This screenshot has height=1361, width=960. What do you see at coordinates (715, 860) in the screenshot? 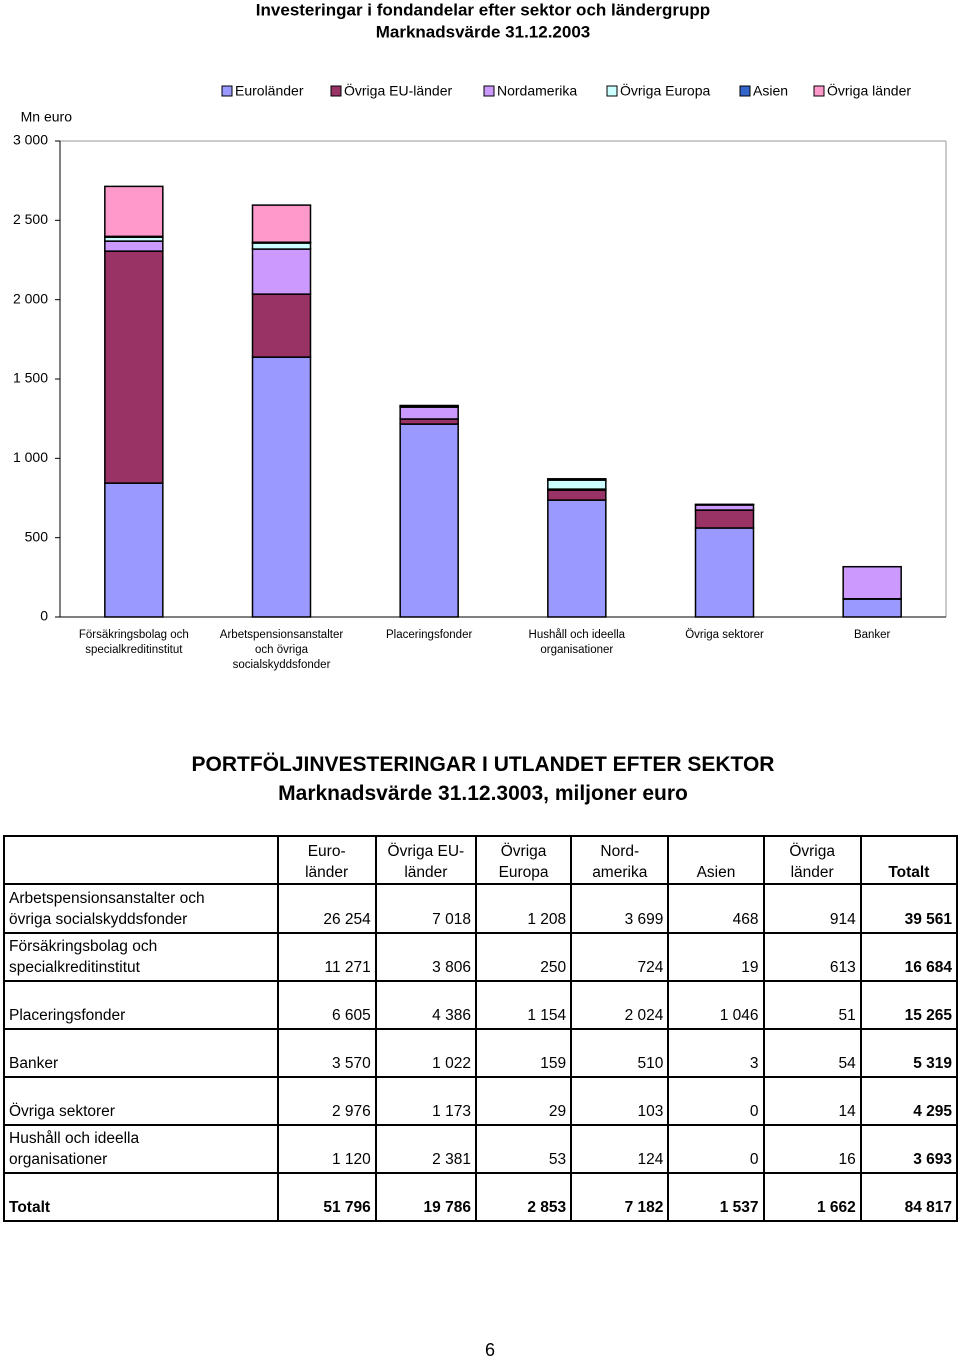
I see `header-cell: Asien` at bounding box center [715, 860].